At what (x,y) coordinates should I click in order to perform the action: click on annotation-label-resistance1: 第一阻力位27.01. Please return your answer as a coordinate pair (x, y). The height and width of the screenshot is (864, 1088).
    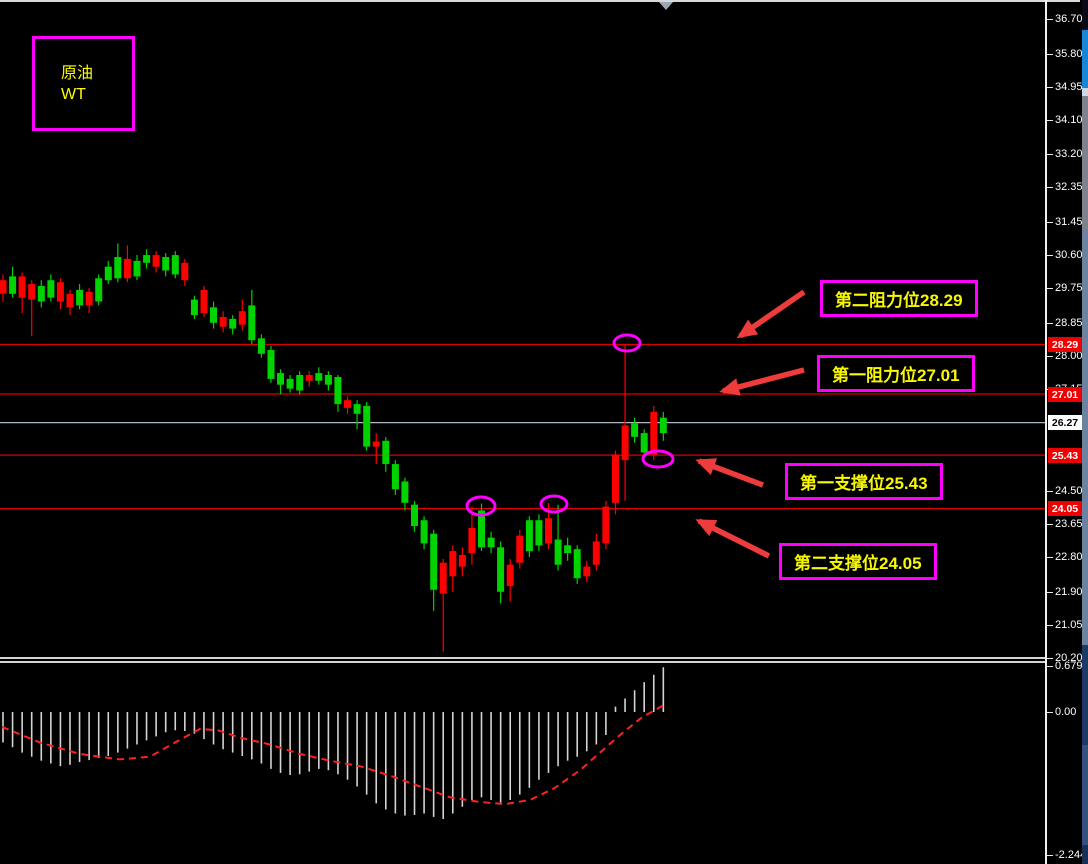
    Looking at the image, I should click on (896, 373).